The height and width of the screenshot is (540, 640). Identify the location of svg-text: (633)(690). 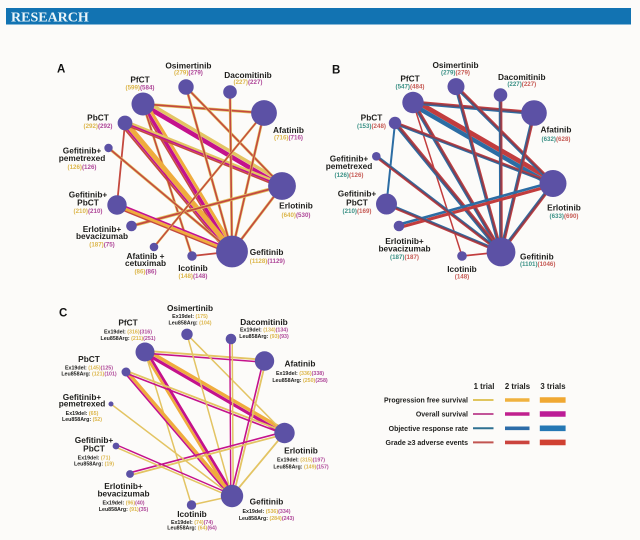
(564, 216).